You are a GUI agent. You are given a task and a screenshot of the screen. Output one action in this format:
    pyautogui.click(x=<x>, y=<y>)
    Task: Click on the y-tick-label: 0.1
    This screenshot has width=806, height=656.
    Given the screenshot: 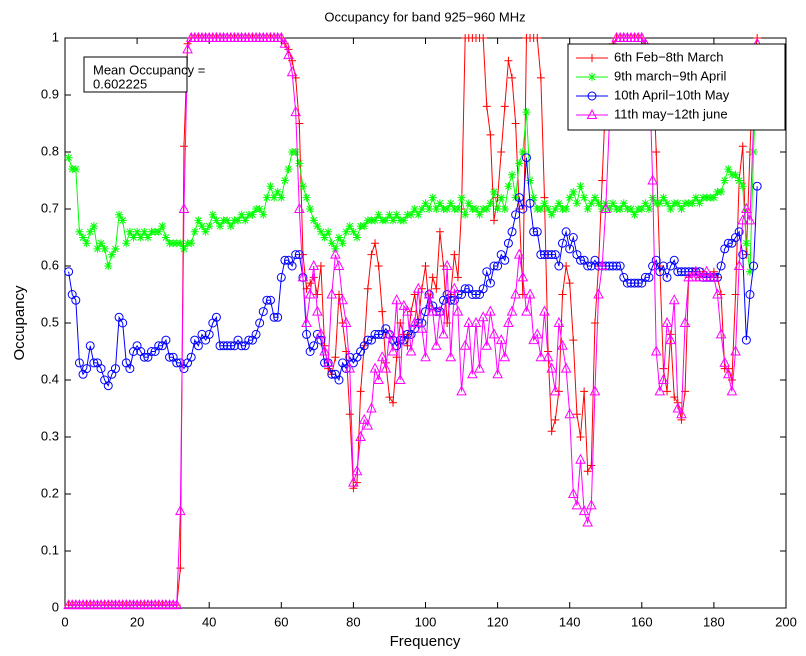 What is the action you would take?
    pyautogui.click(x=50, y=549)
    